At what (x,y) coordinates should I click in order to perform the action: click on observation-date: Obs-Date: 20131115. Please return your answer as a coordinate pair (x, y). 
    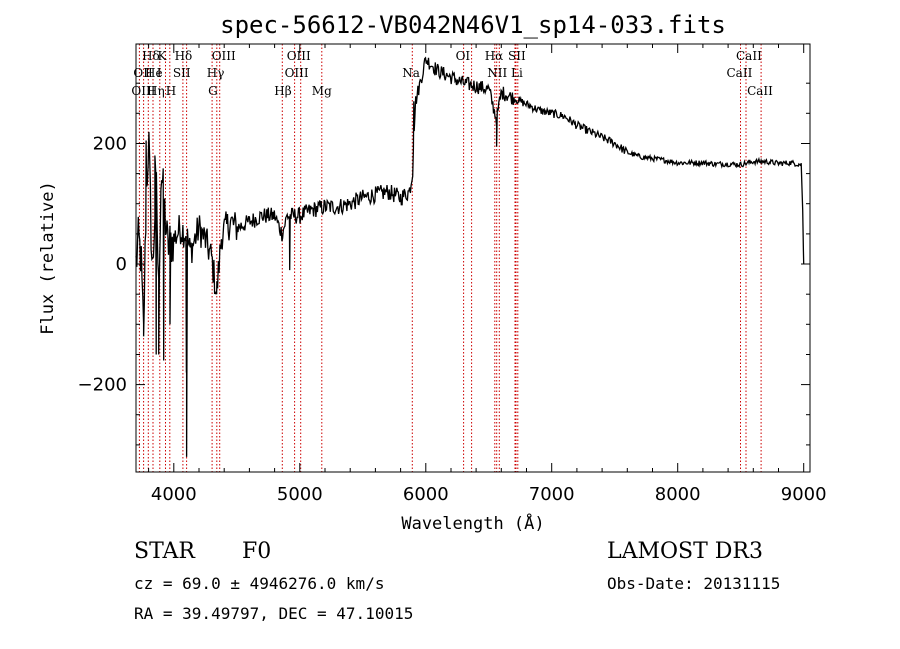
    Looking at the image, I should click on (694, 583).